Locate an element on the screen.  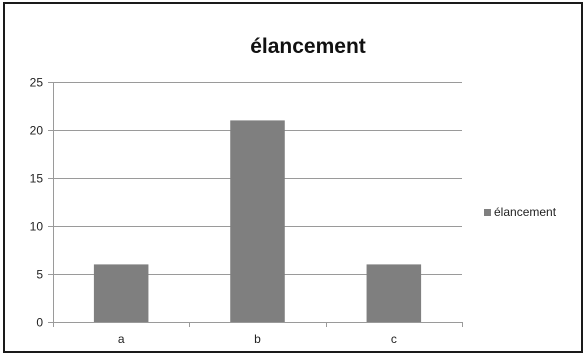
y-tick-label: 15 is located at coordinates (37, 179).